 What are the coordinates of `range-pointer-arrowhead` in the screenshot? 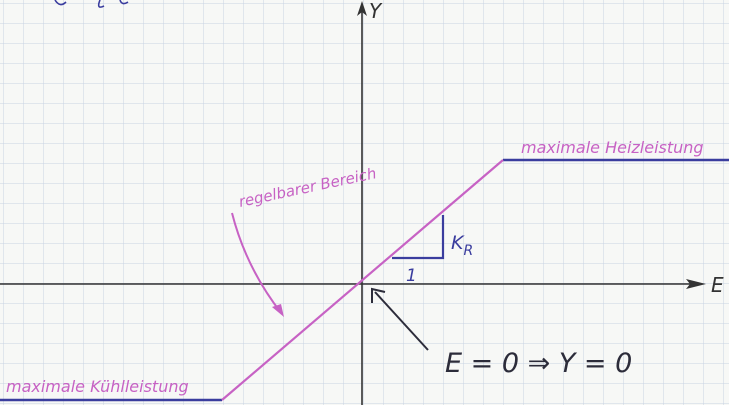 It's located at (278, 310).